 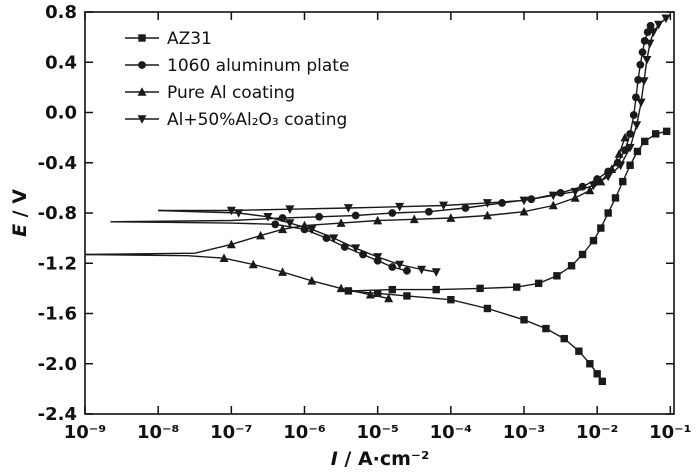 I want to click on y-tick-label: -1.6, so click(x=57, y=314).